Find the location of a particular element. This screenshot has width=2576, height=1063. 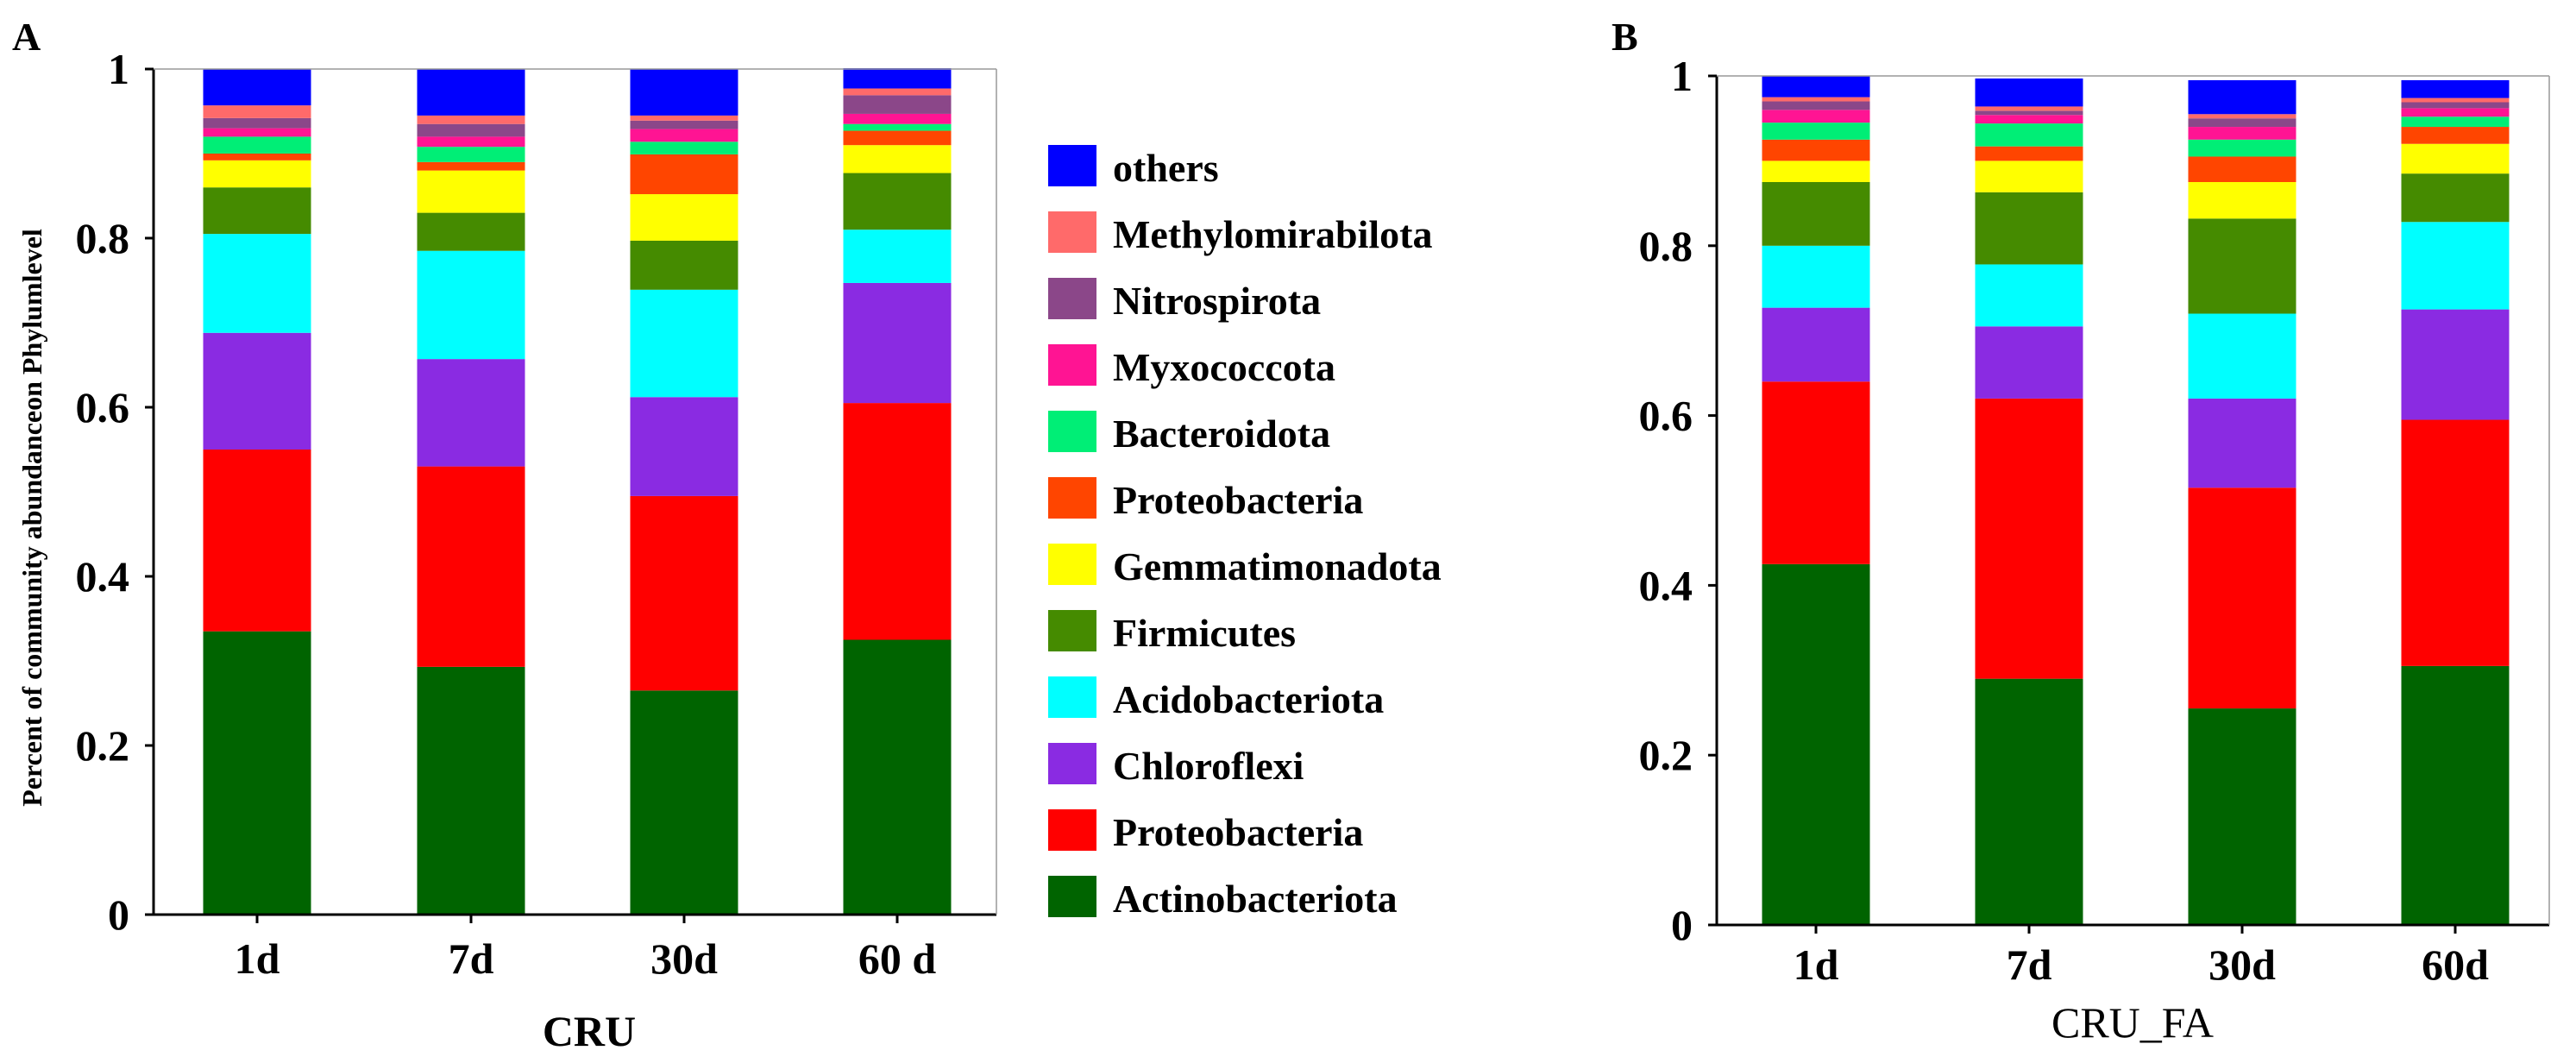

bar-segment-b-3-acidobacteriota is located at coordinates (2242, 356).